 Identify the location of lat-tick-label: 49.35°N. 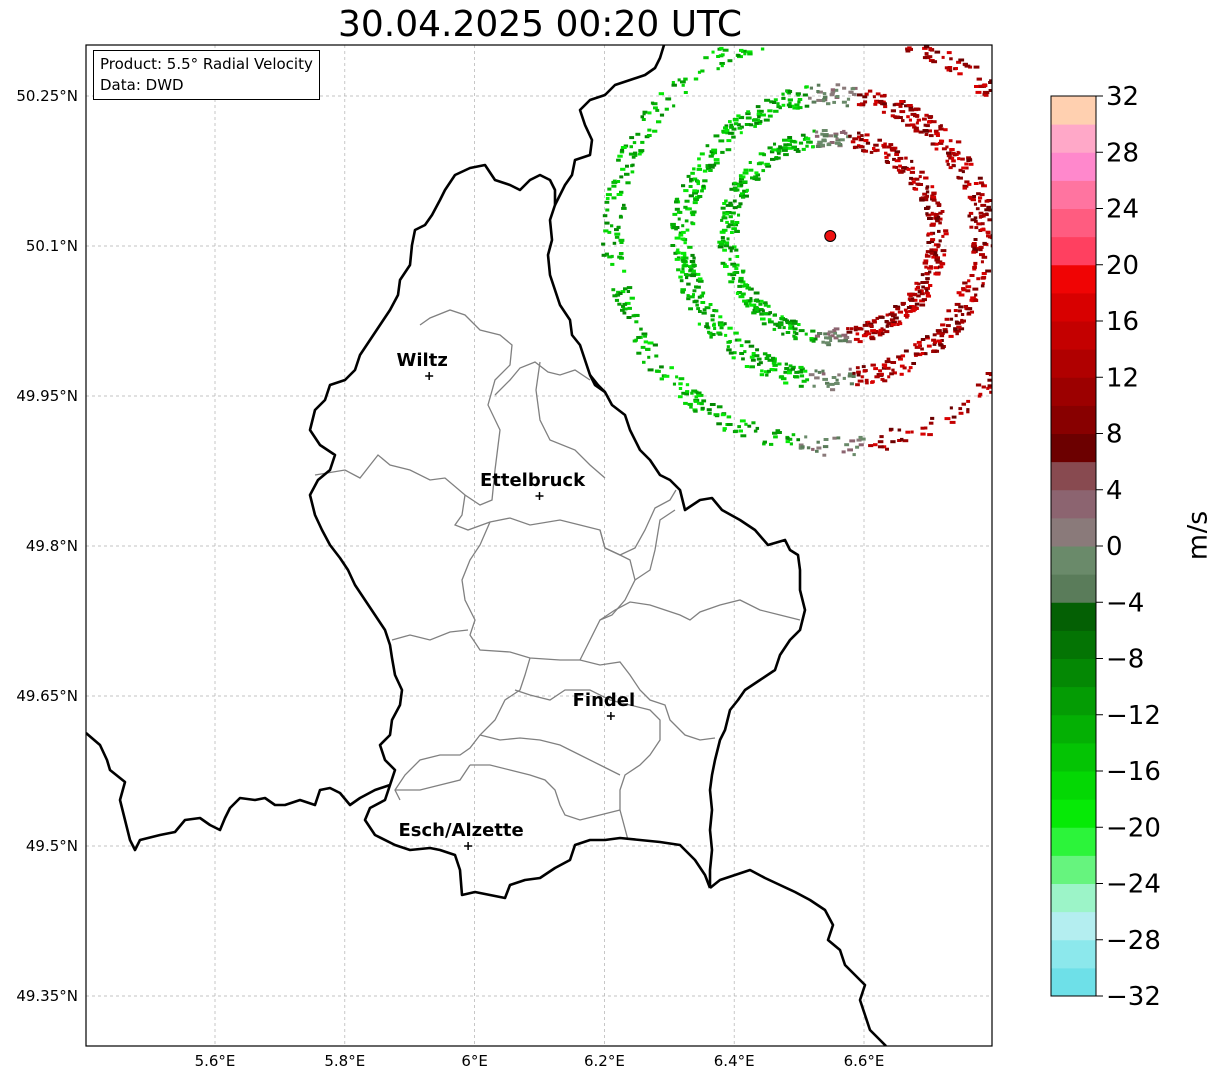
(47, 996).